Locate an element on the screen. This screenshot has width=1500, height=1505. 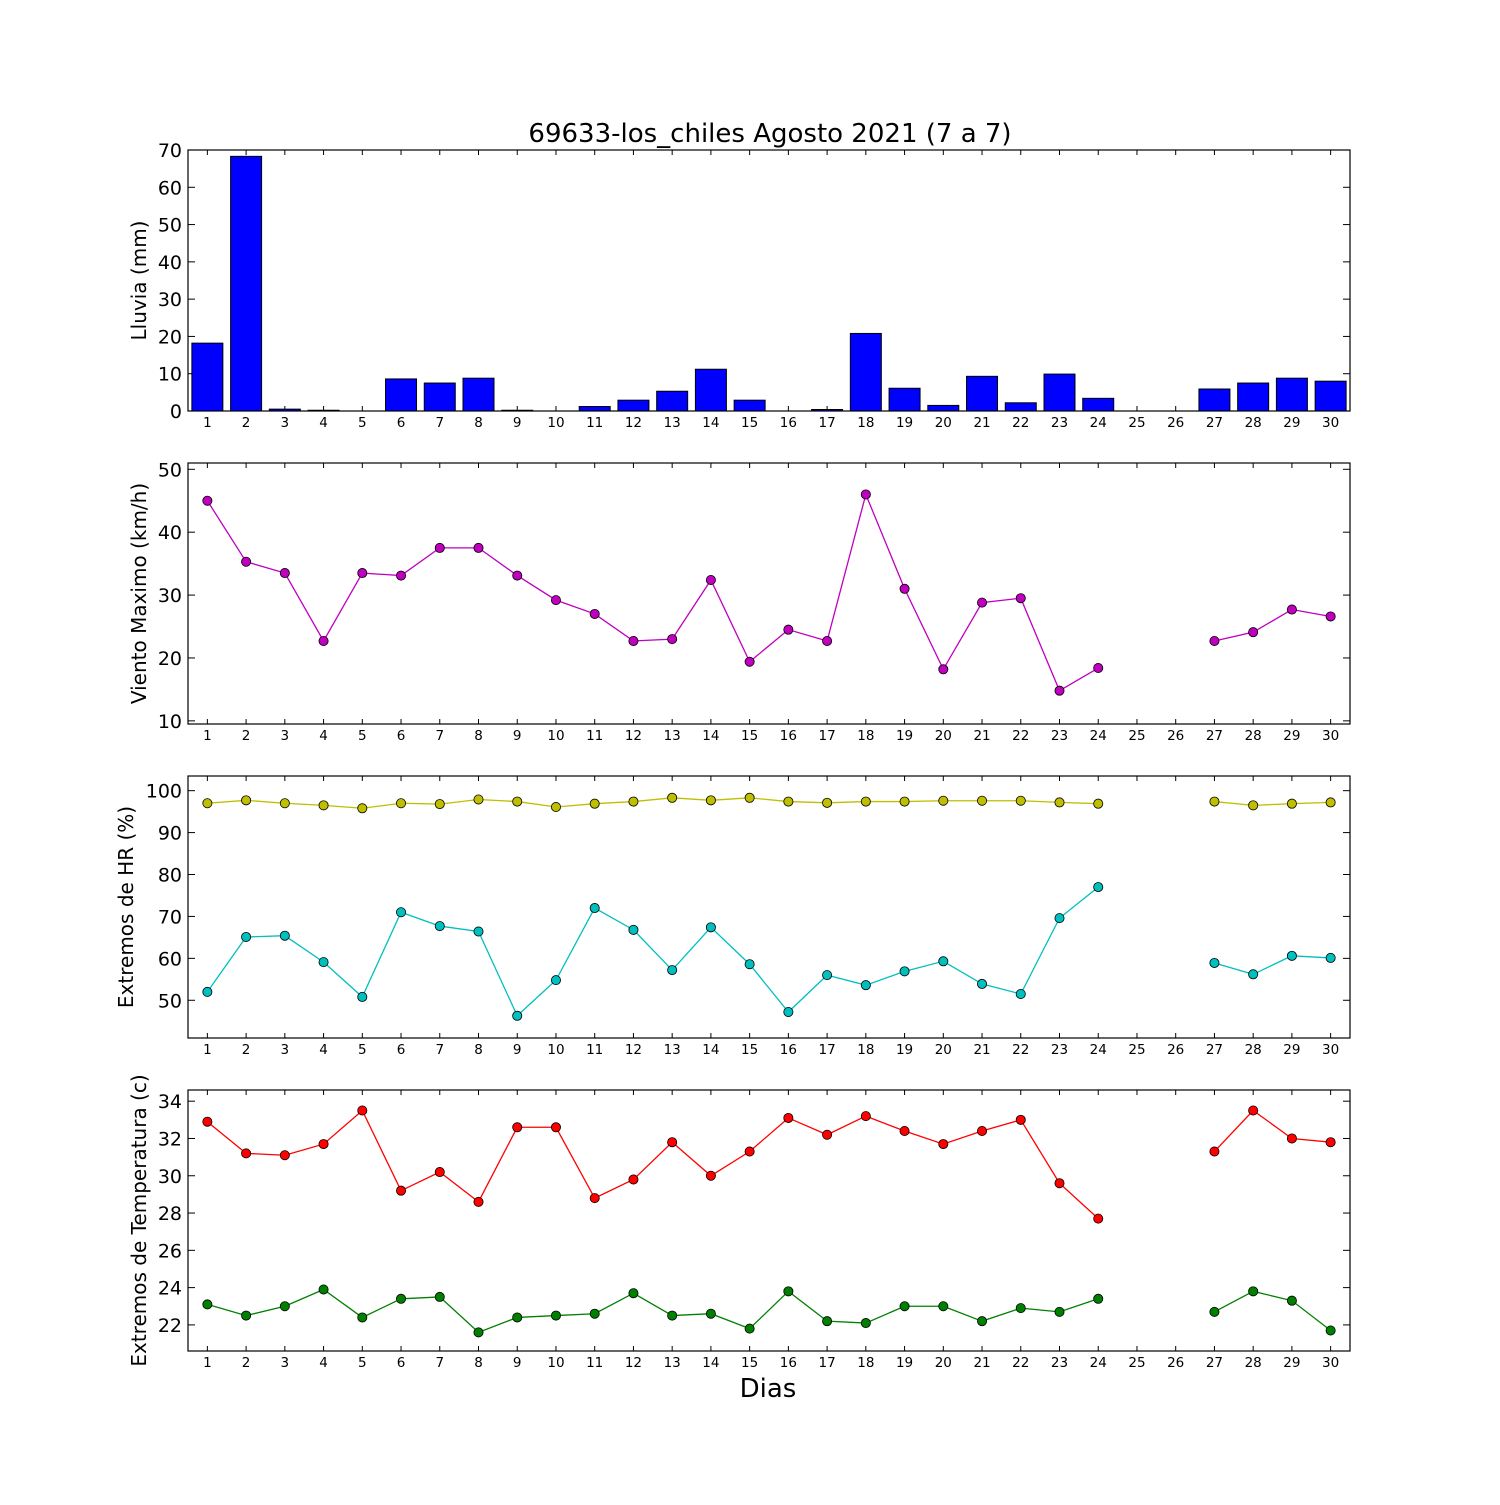
x-tick-label: 1 is located at coordinates (207, 423).